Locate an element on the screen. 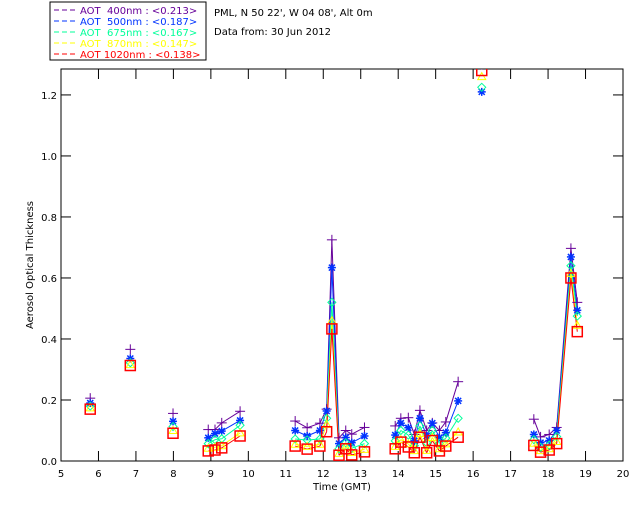 The height and width of the screenshot is (512, 640). y-tick-label: 0.8 is located at coordinates (49, 218).